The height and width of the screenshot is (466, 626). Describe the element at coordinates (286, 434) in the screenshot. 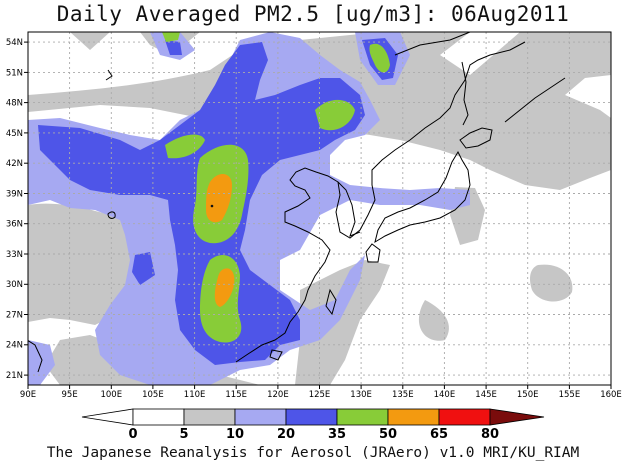

I see `colorbar-label: 20` at that location.